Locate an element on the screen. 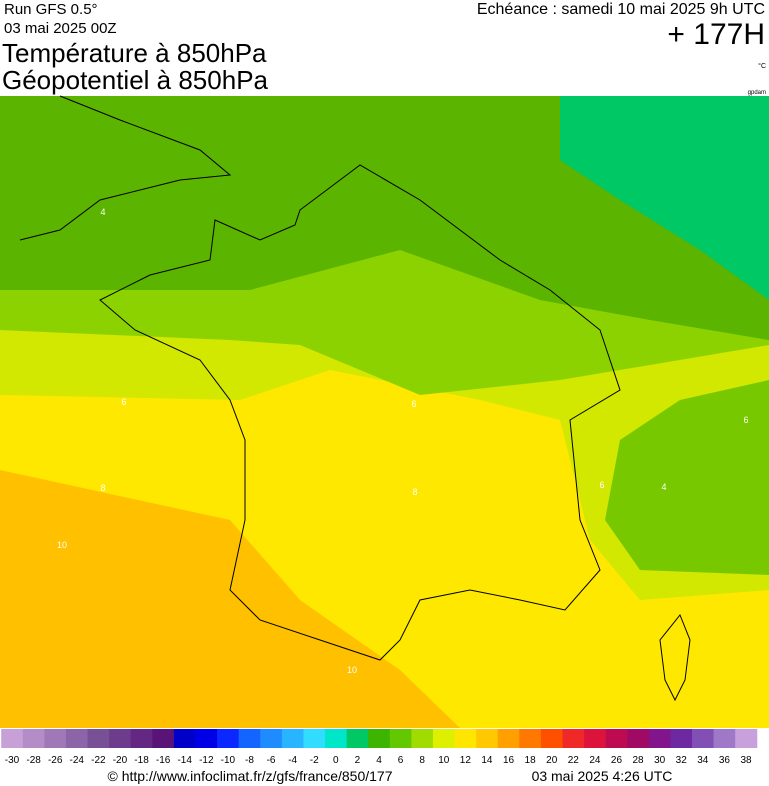 The width and height of the screenshot is (769, 786). zone-alps-green is located at coordinates (687, 477).